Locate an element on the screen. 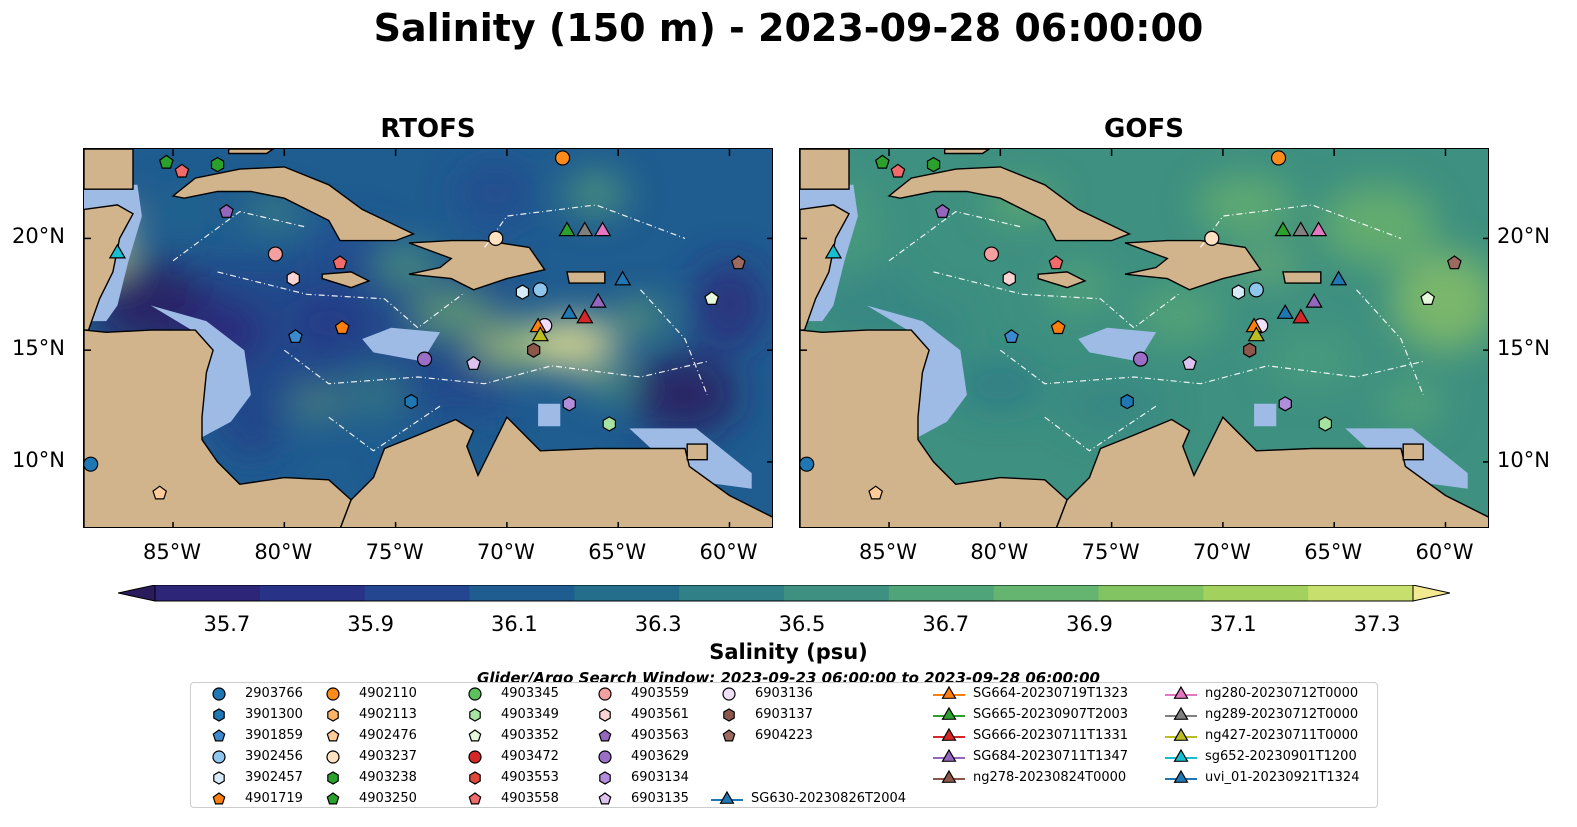  legend-label: 4903561 is located at coordinates (660, 714).